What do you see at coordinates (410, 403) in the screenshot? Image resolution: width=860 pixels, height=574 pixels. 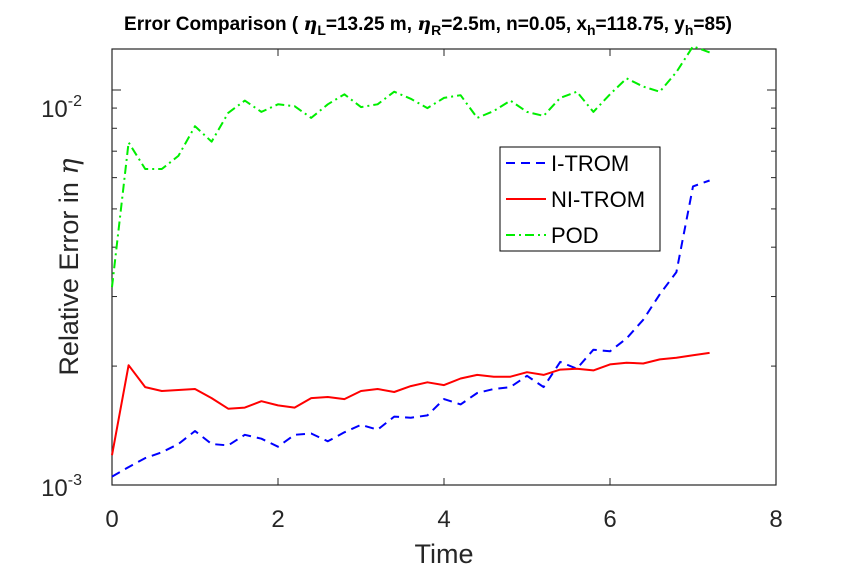 I see `series-line-ni-trom` at bounding box center [410, 403].